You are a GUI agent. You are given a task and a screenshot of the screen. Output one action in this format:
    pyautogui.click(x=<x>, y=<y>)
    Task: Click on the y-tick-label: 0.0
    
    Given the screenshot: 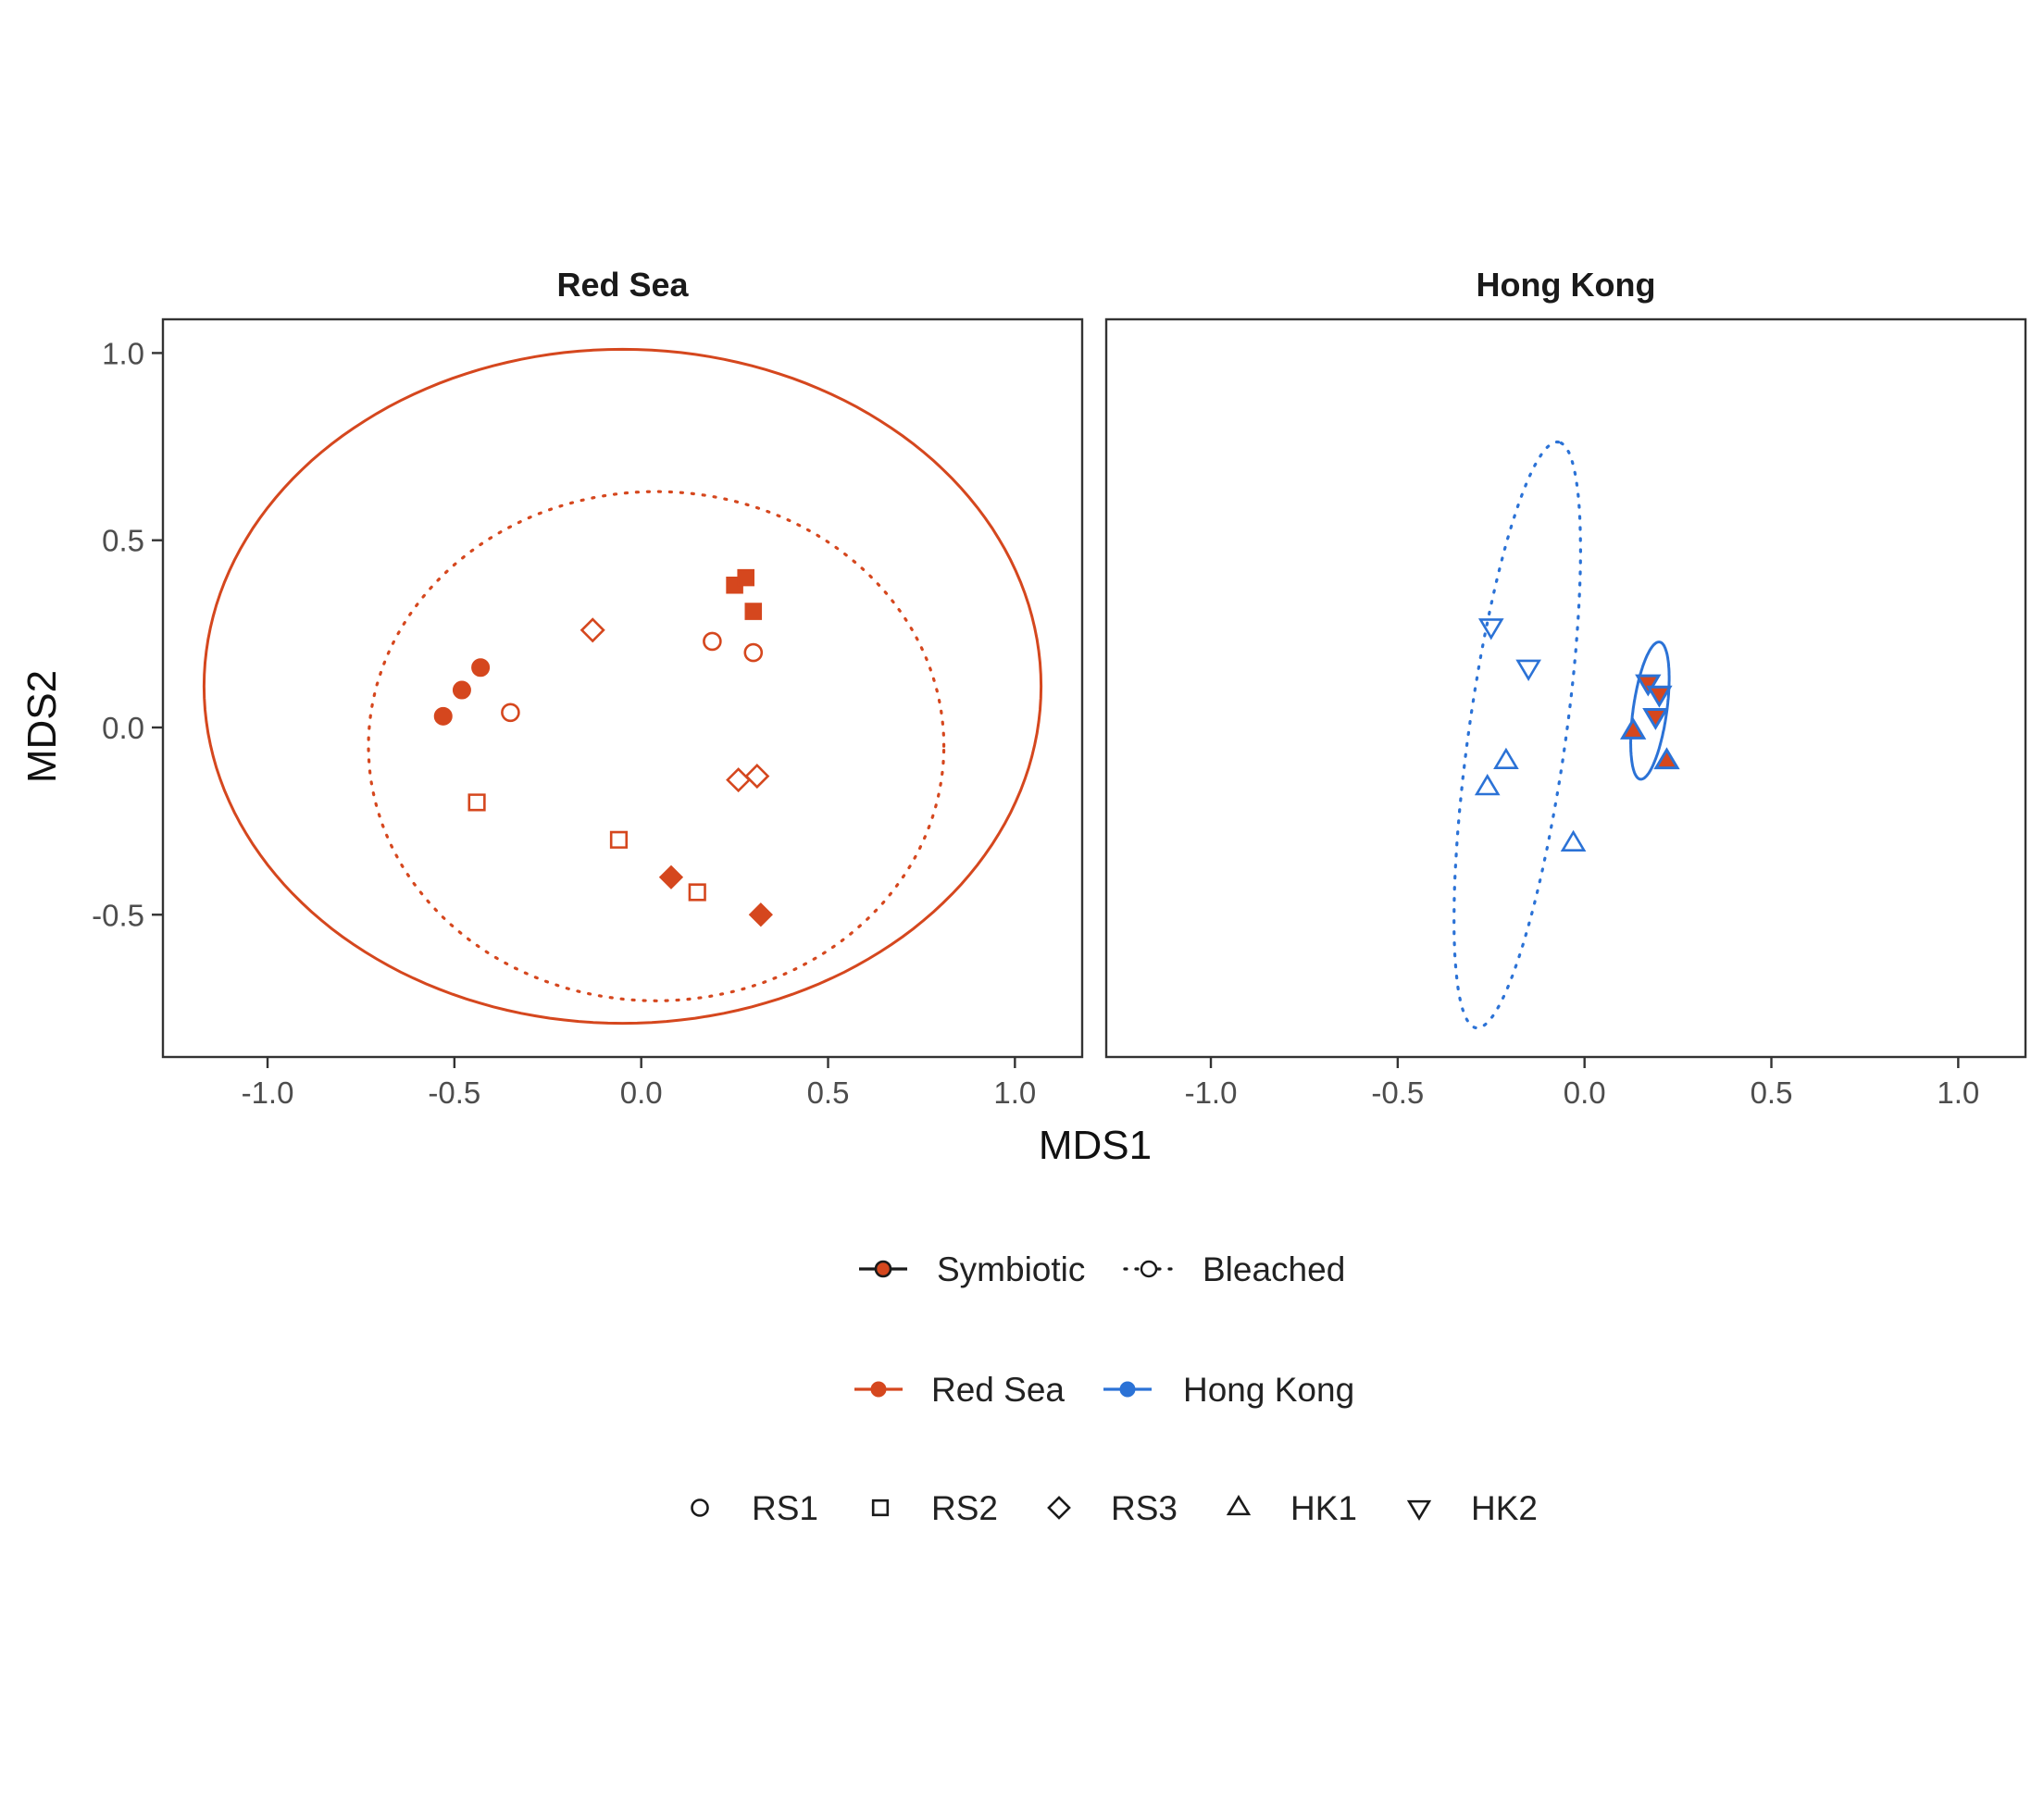 What is the action you would take?
    pyautogui.click(x=123, y=728)
    